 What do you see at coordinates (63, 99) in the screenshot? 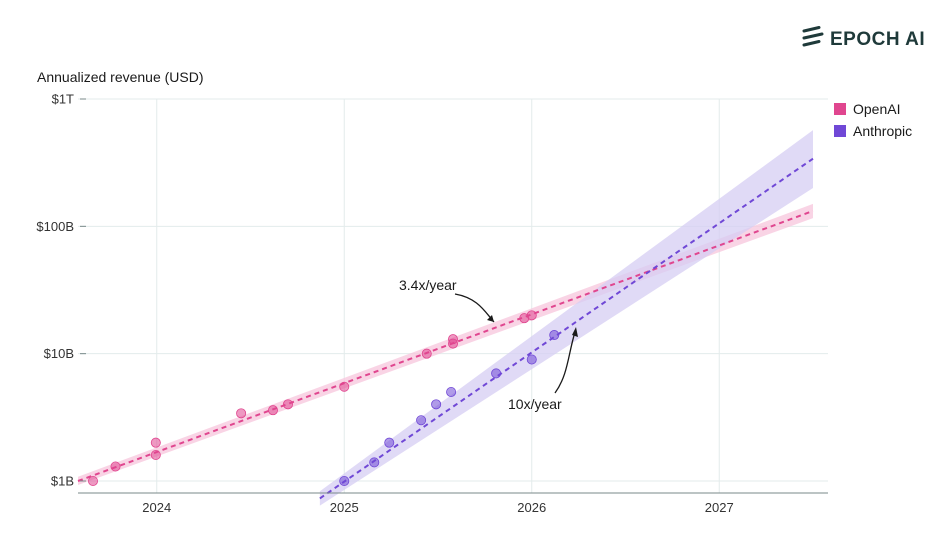
I see `y-tick-label-$1T: $1T` at bounding box center [63, 99].